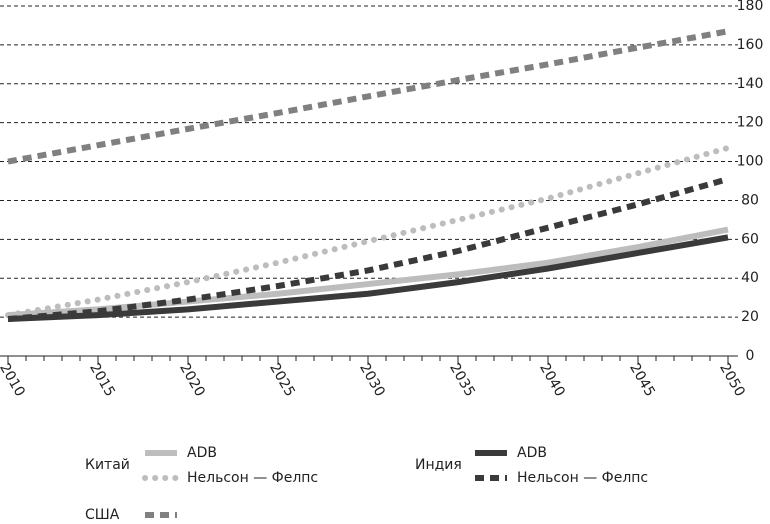 The height and width of the screenshot is (524, 770). I want to click on legend-group-label: США, so click(102, 515).